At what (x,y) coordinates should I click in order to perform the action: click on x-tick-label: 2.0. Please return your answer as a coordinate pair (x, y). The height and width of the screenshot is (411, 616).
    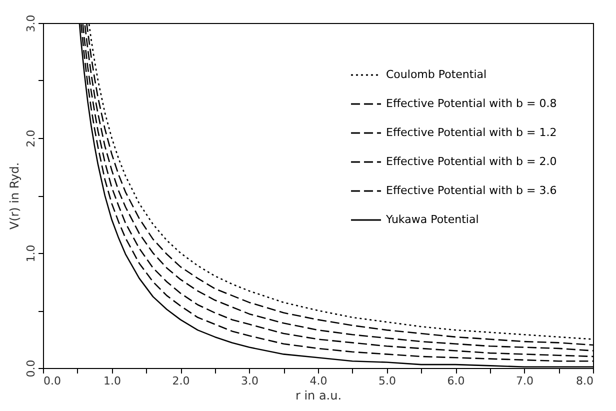
    Looking at the image, I should click on (181, 381).